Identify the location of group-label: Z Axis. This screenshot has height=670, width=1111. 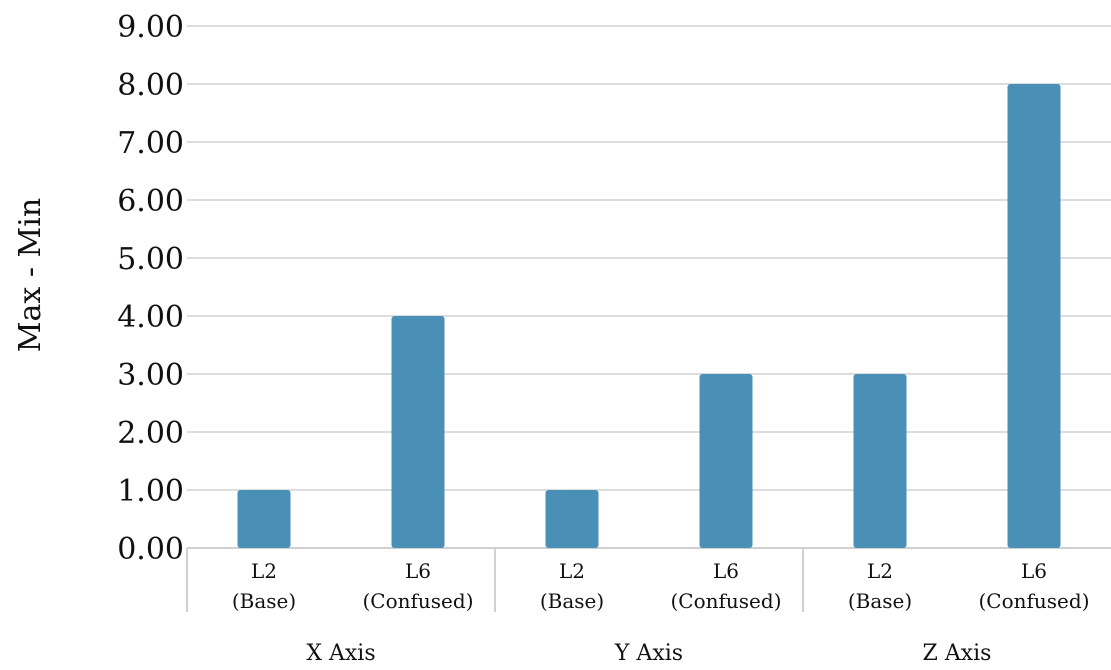
(957, 653).